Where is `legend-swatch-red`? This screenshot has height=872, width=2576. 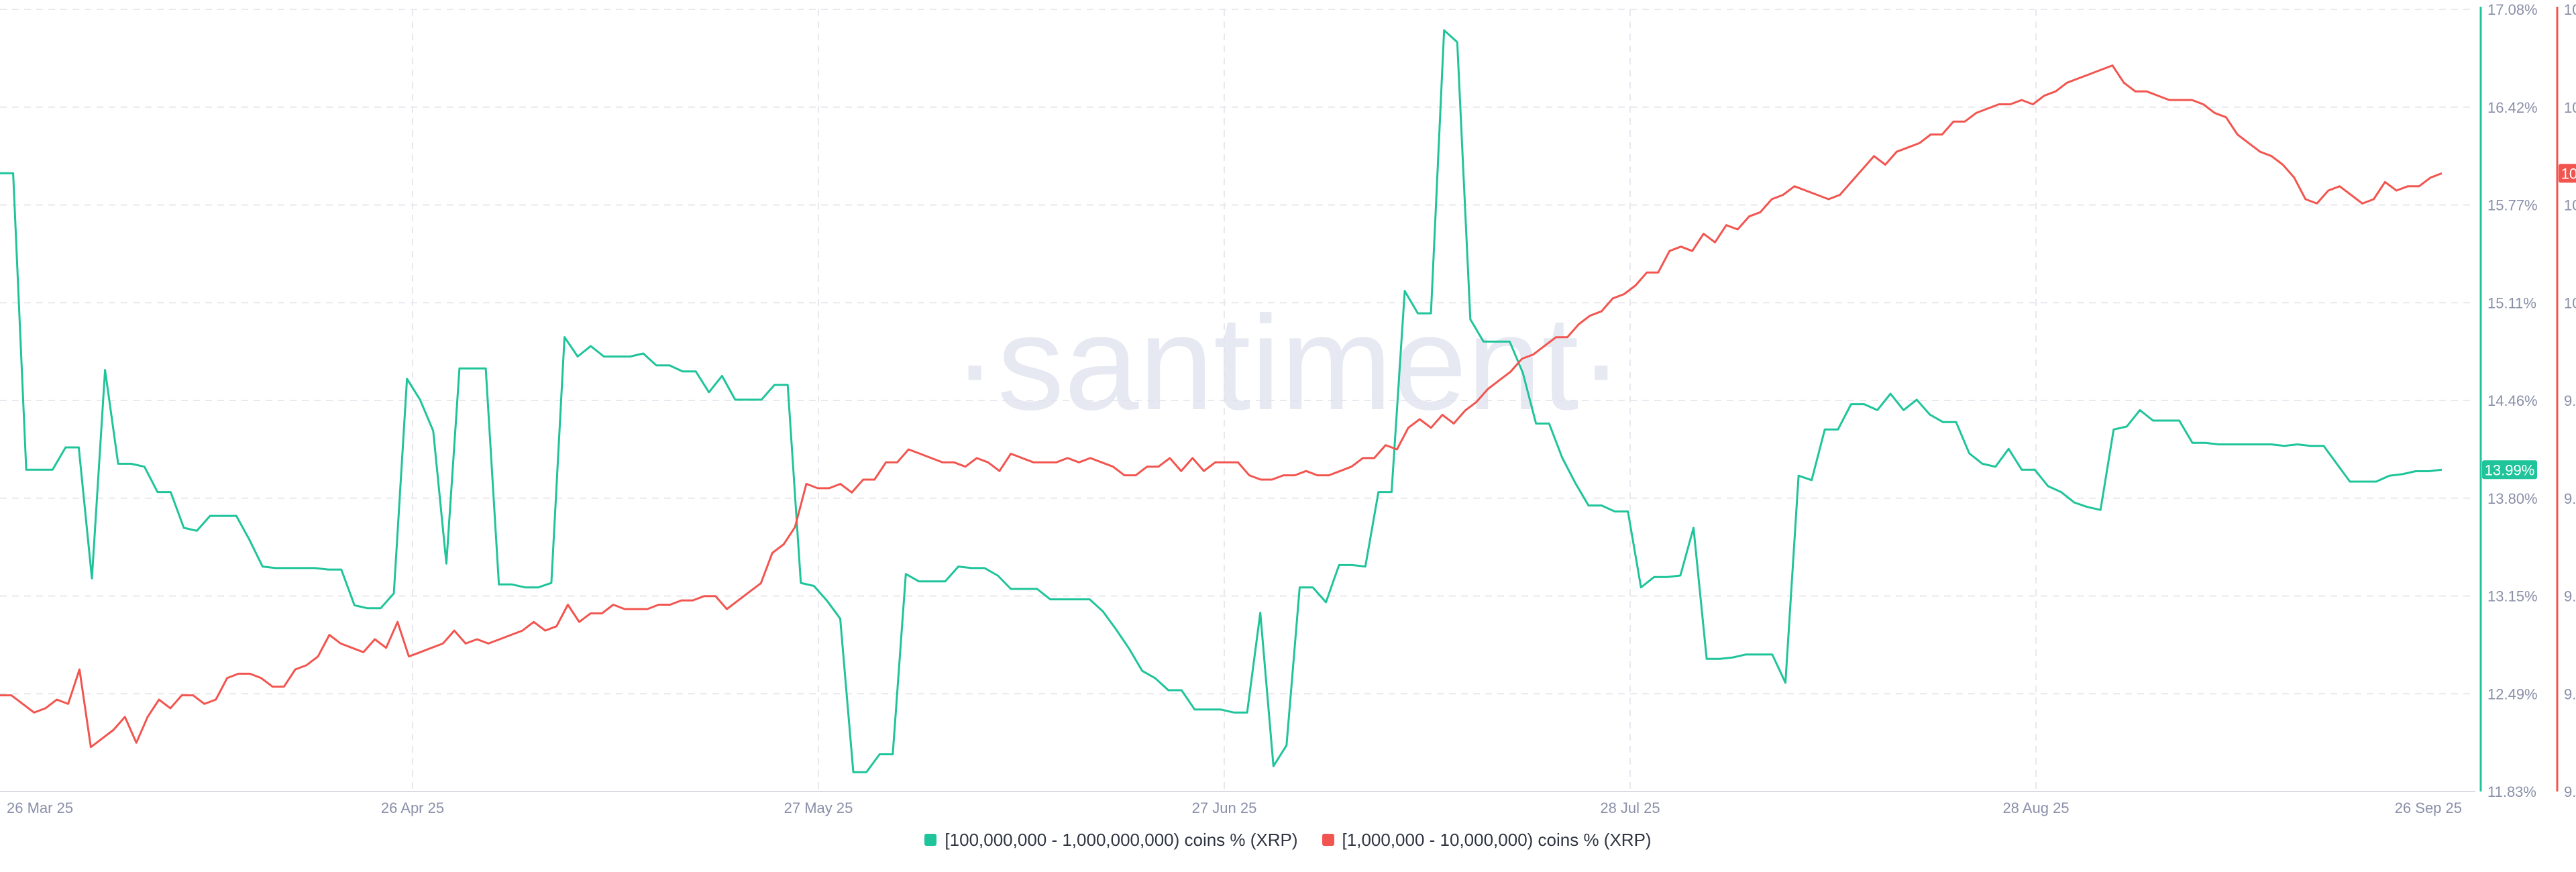 legend-swatch-red is located at coordinates (1328, 840).